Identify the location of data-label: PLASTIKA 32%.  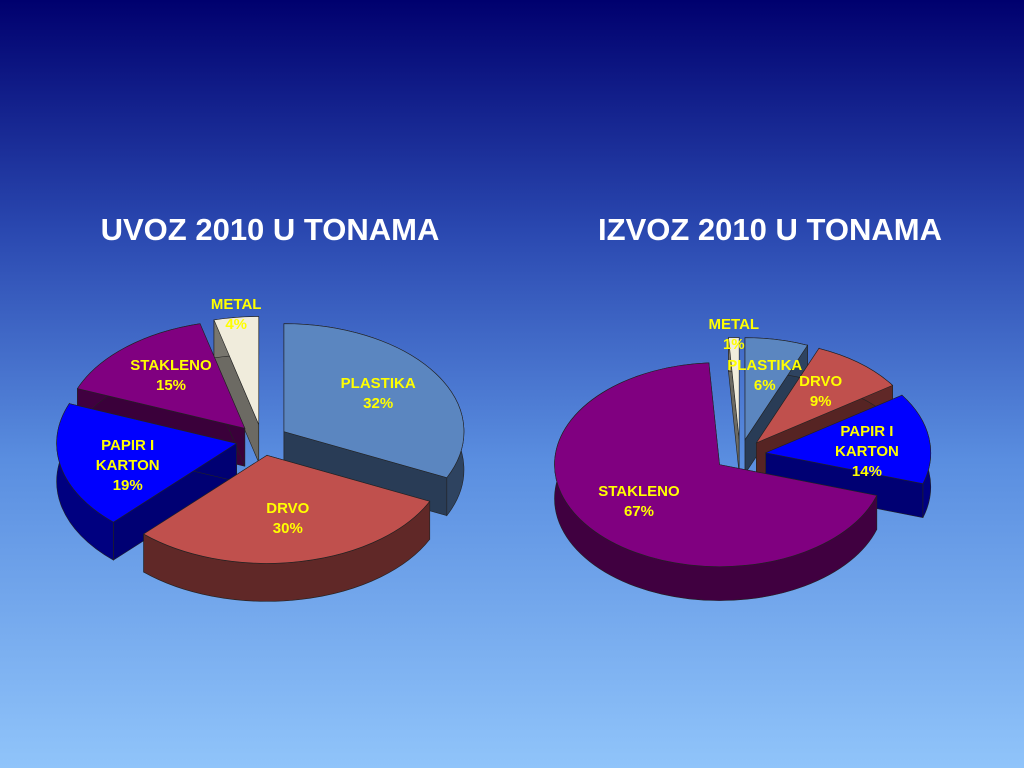
(378, 394).